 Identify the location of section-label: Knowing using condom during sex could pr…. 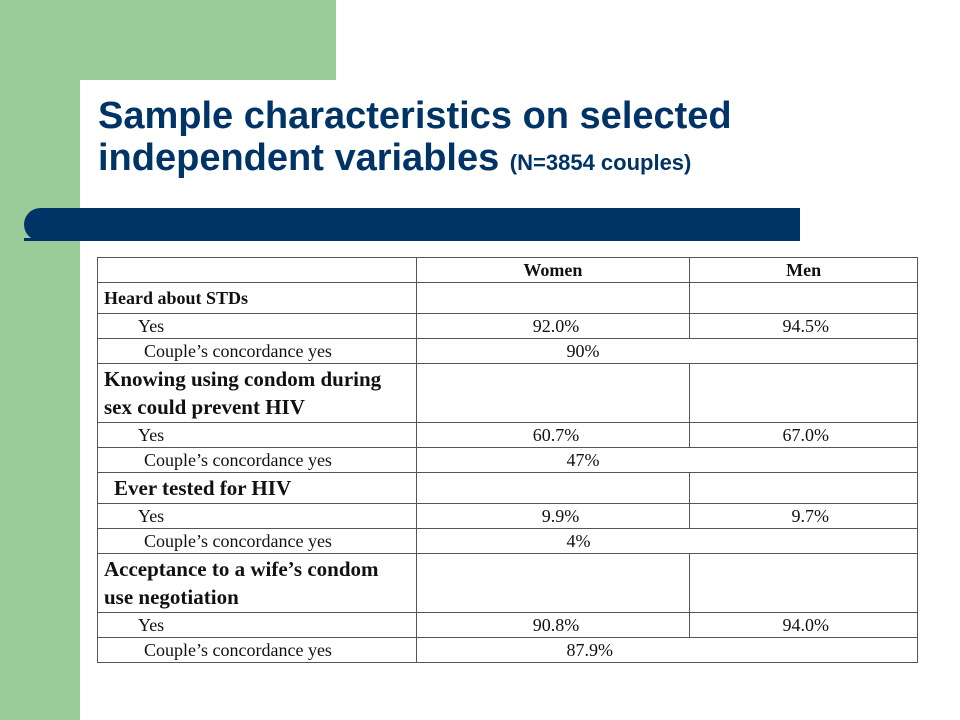
(257, 393).